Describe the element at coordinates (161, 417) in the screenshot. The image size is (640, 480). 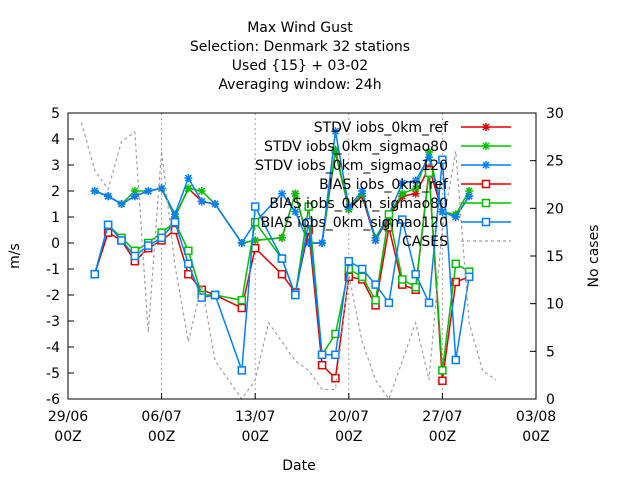
I see `x-tick-label-date: 06/07` at that location.